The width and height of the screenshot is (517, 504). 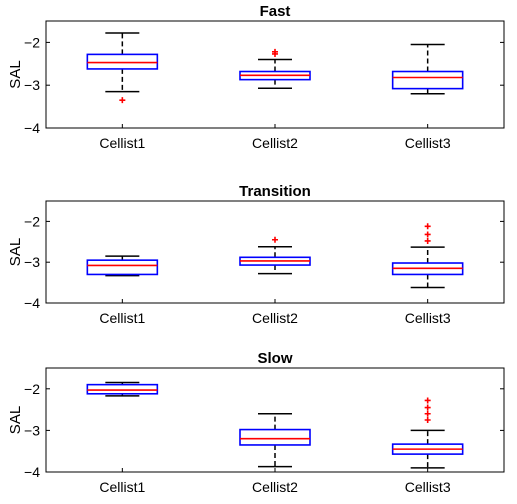 What do you see at coordinates (275, 11) in the screenshot?
I see `chart-title: Fast` at bounding box center [275, 11].